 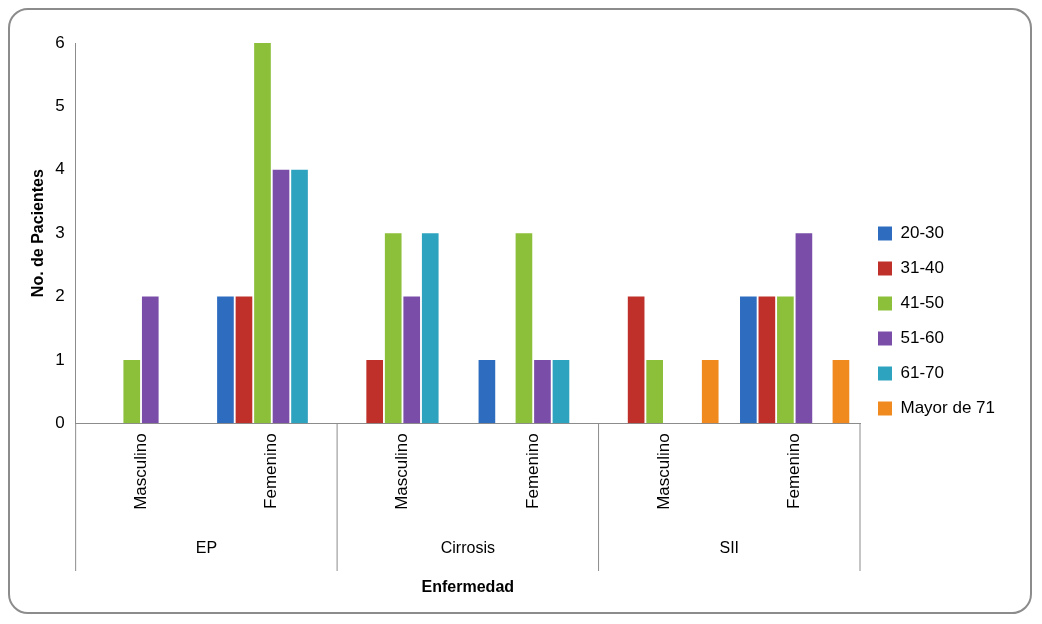 I want to click on y-tick-label: 3, so click(x=60, y=232).